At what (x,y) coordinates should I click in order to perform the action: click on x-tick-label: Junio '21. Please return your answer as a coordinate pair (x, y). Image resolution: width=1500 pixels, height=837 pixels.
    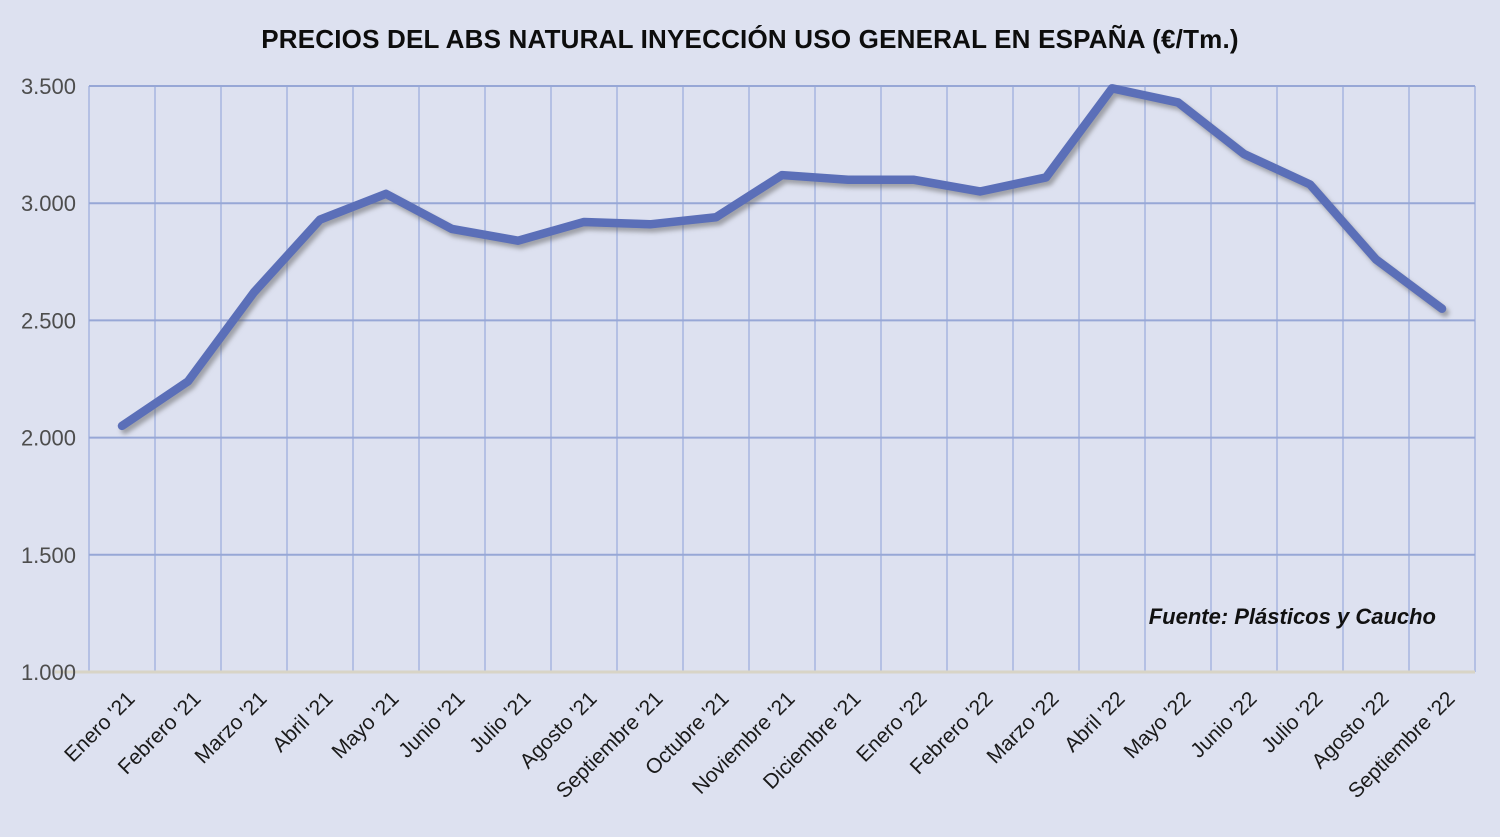
    Looking at the image, I should click on (431, 724).